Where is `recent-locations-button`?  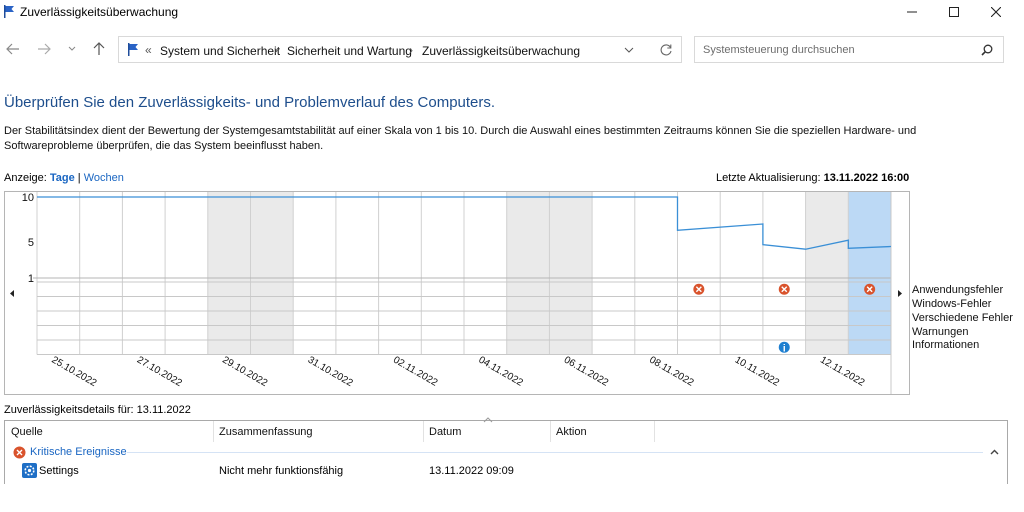
recent-locations-button is located at coordinates (72, 49).